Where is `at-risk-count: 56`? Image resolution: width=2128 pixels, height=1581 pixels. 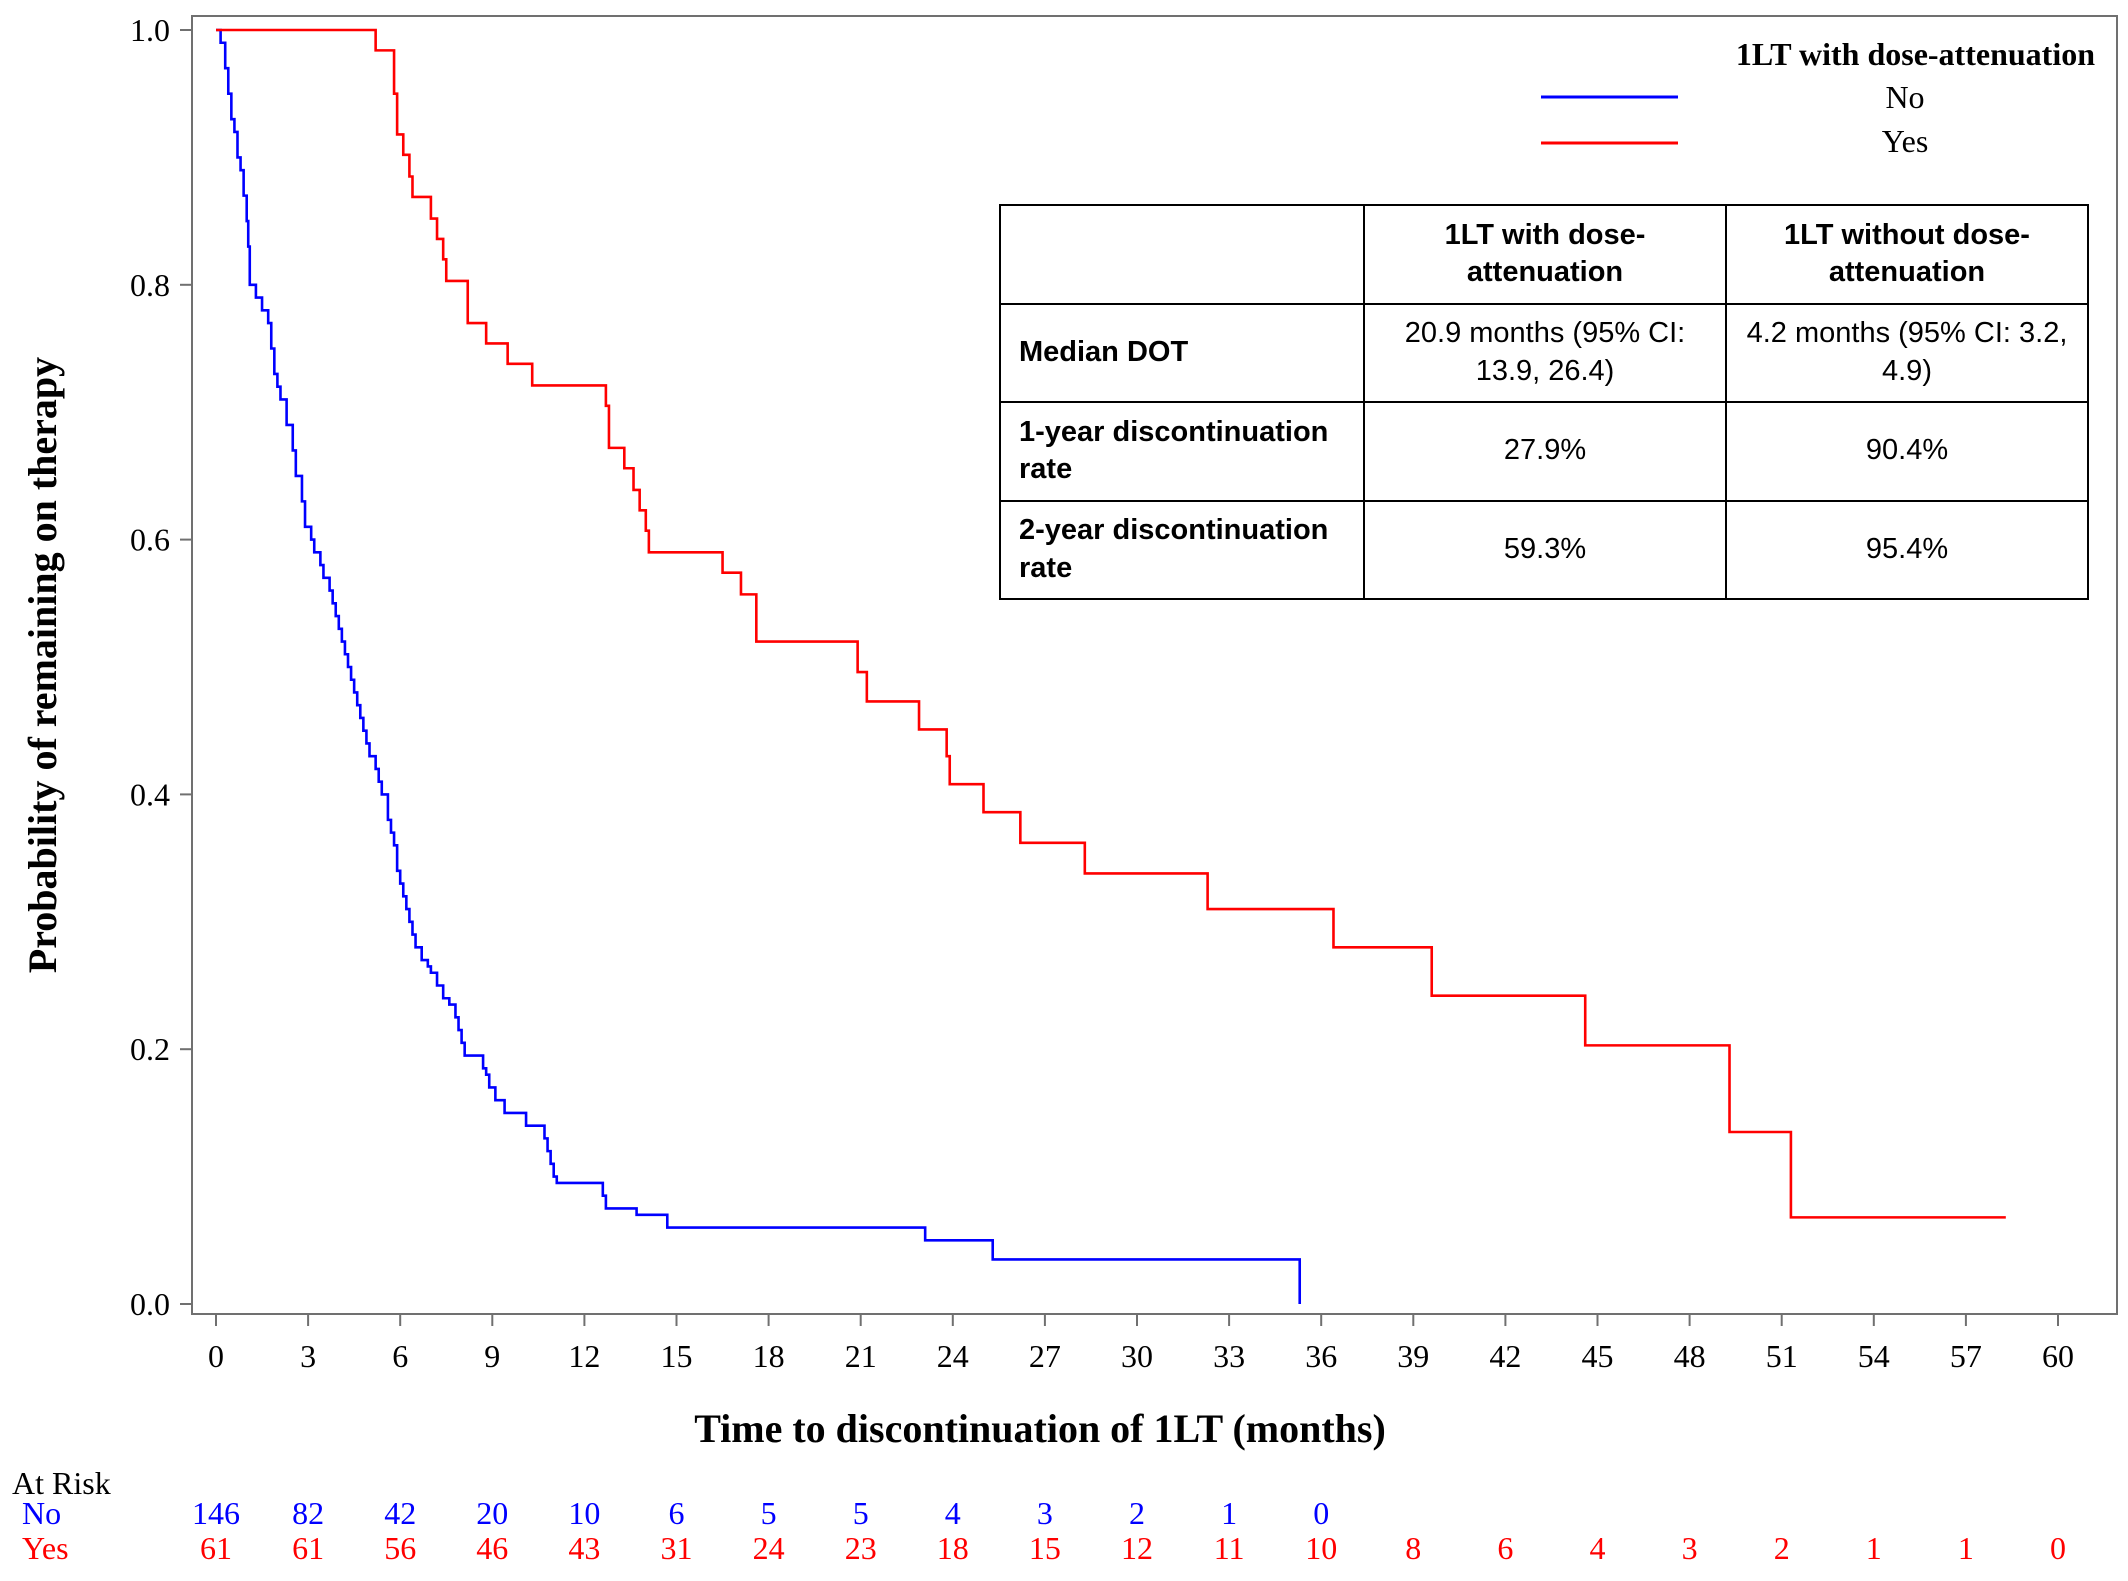
at-risk-count: 56 is located at coordinates (400, 1548).